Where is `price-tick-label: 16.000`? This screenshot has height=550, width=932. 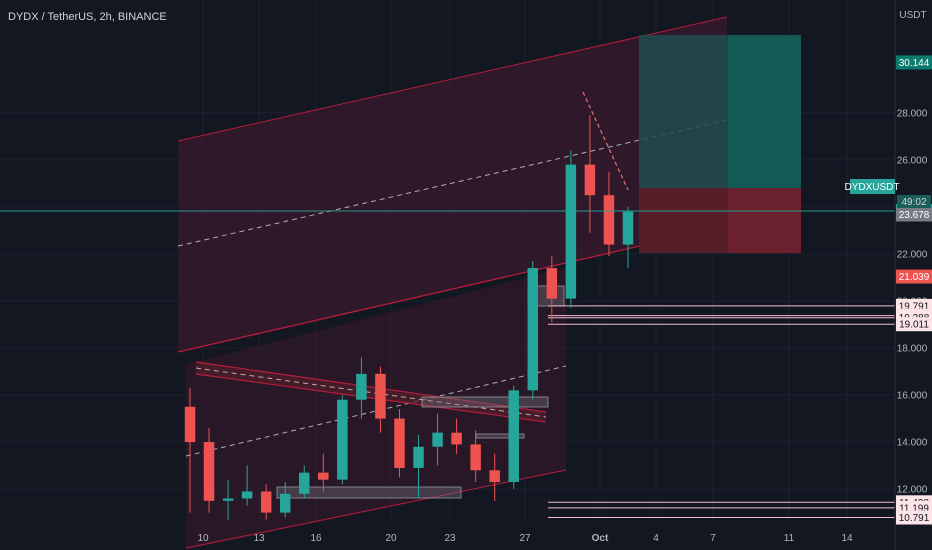 price-tick-label: 16.000 is located at coordinates (912, 396).